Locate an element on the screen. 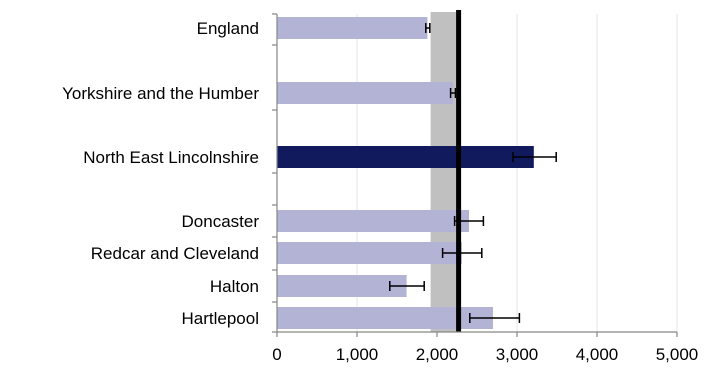 The image size is (706, 371). category-label: Redcar and Cleveland is located at coordinates (175, 253).